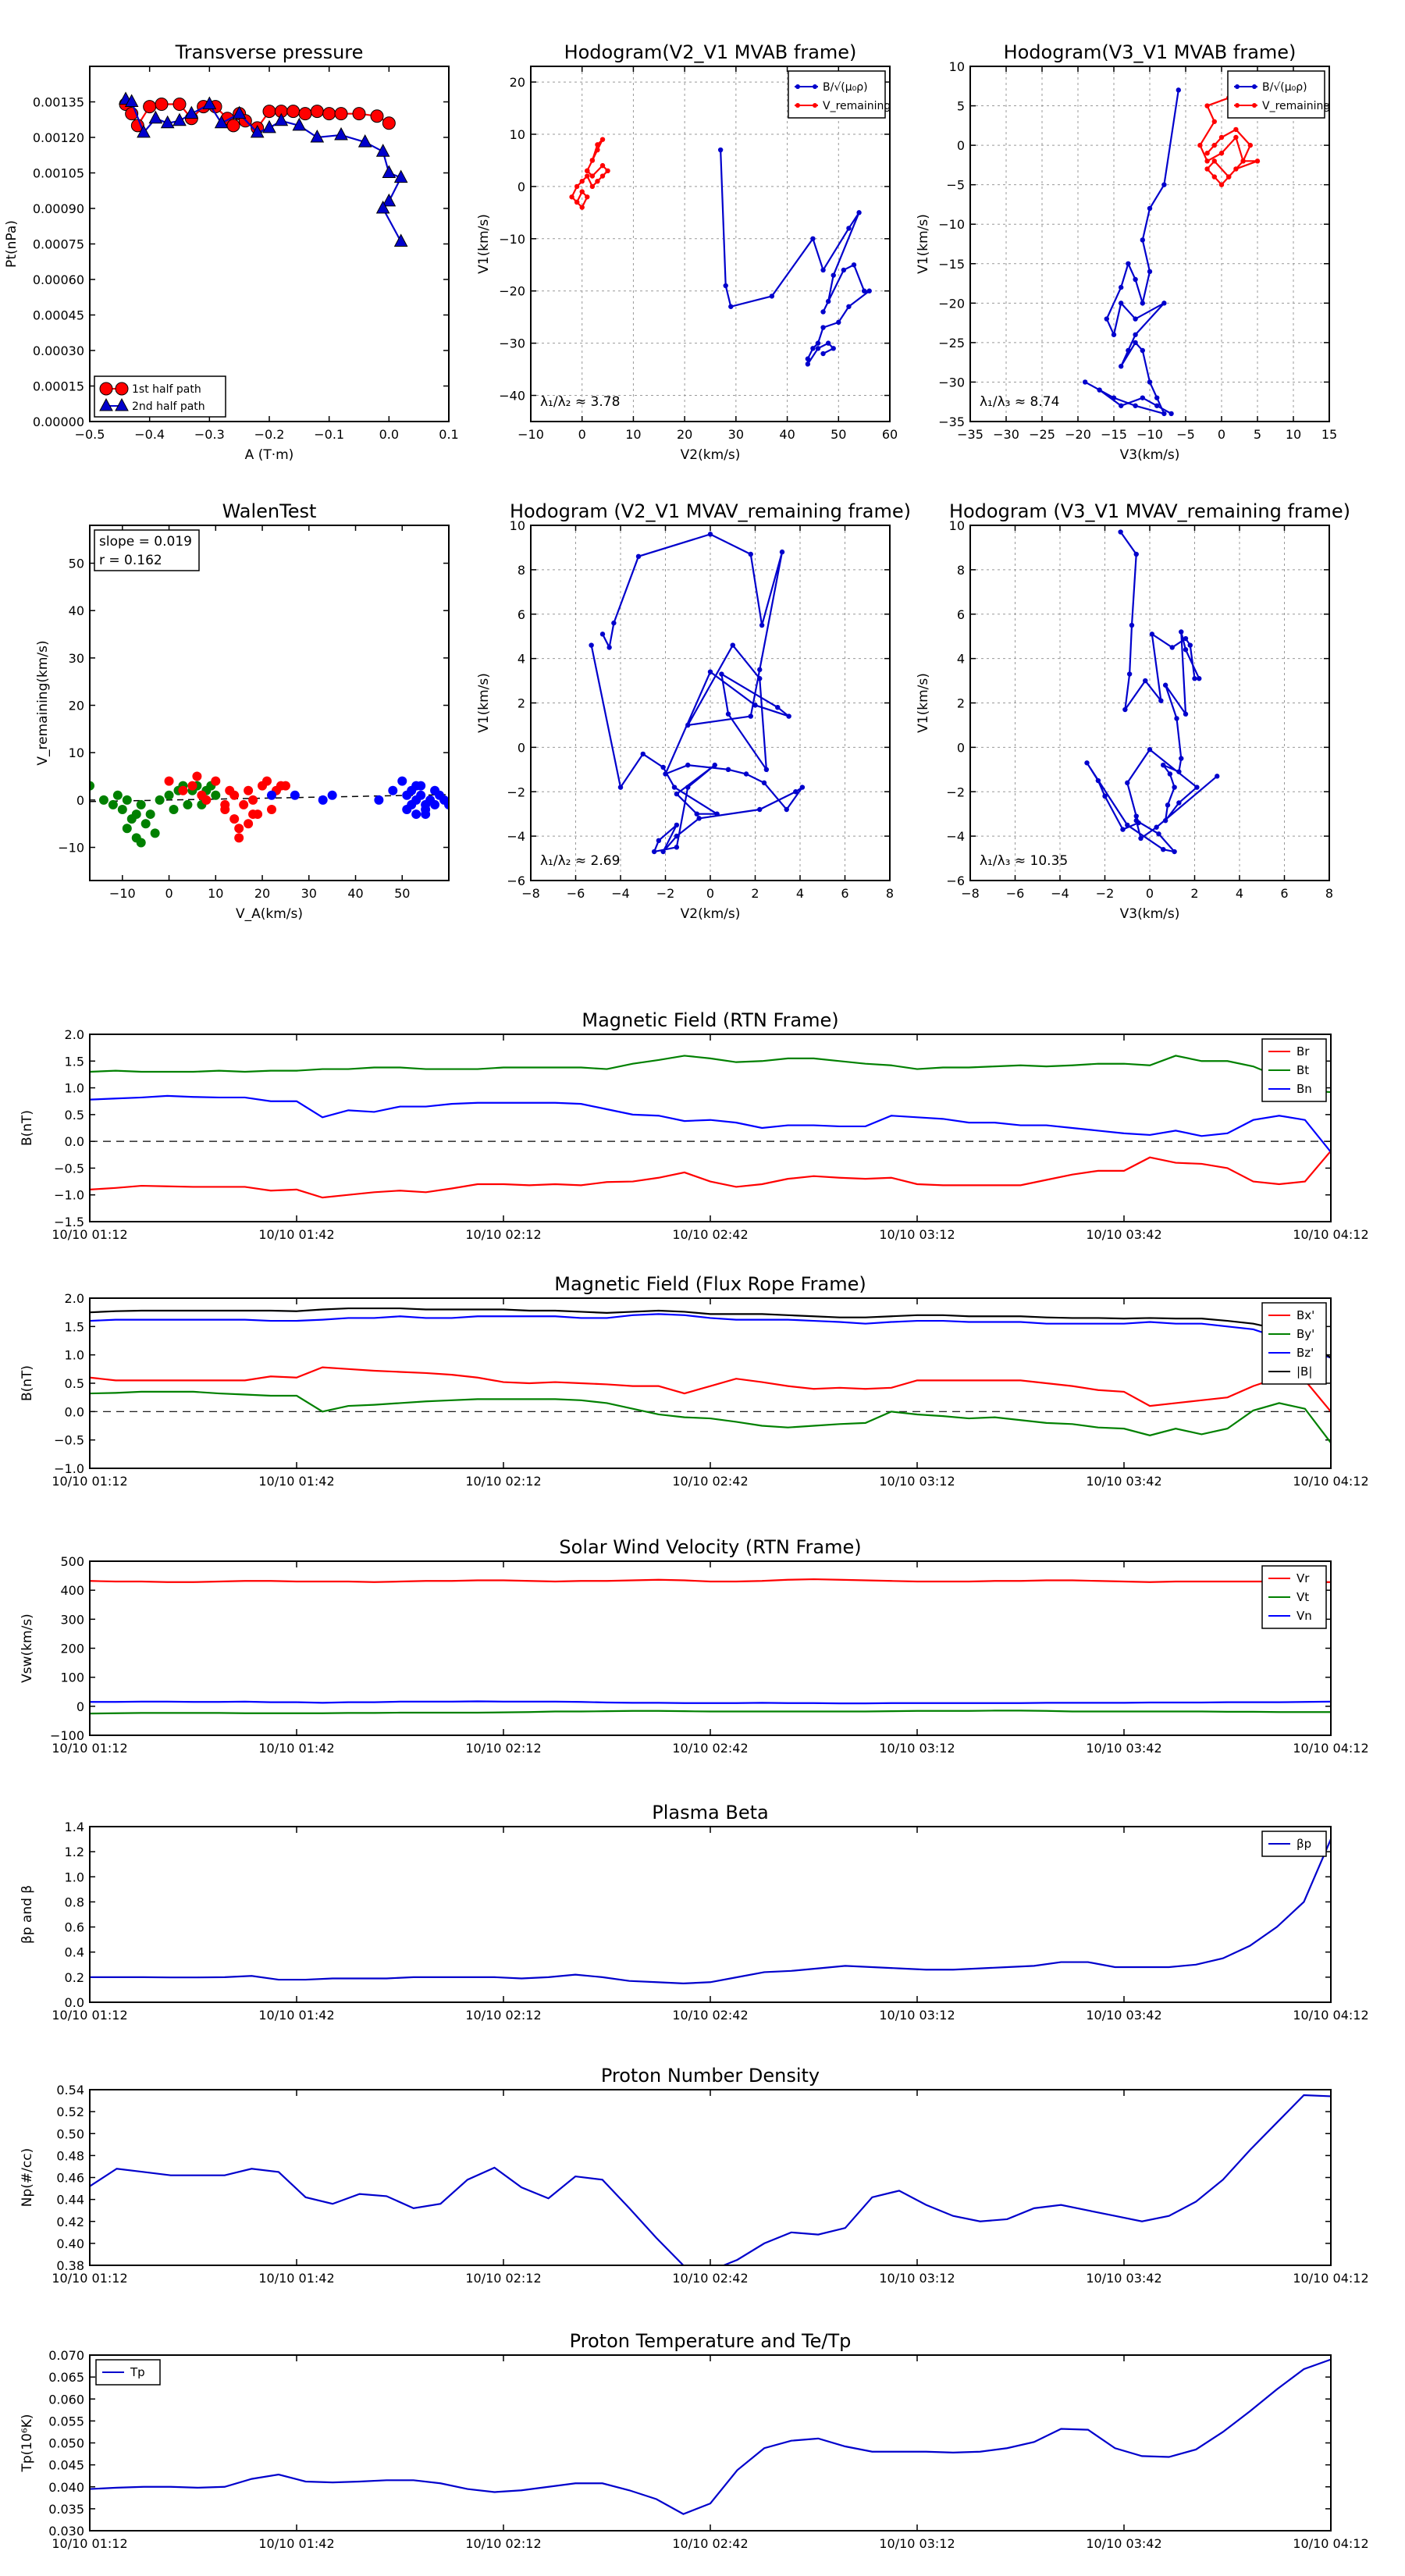  I want to click on legend-label: 2nd half path, so click(169, 406).